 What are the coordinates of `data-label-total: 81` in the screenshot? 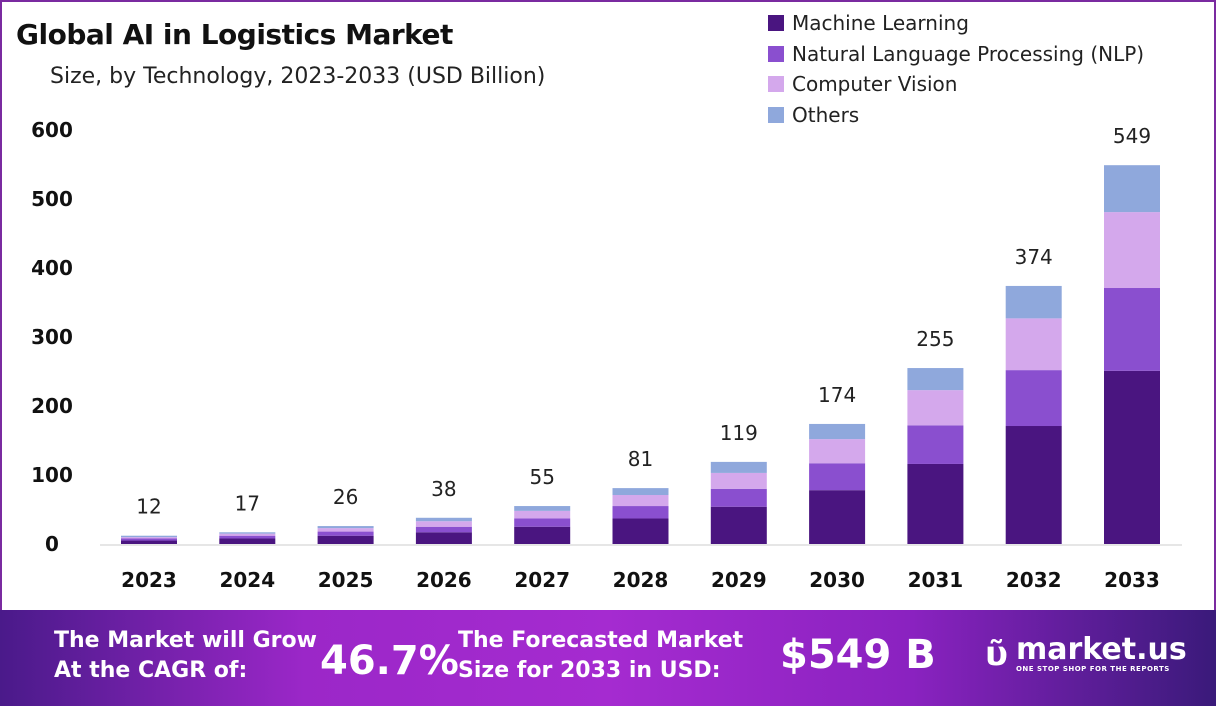 It's located at (640, 459).